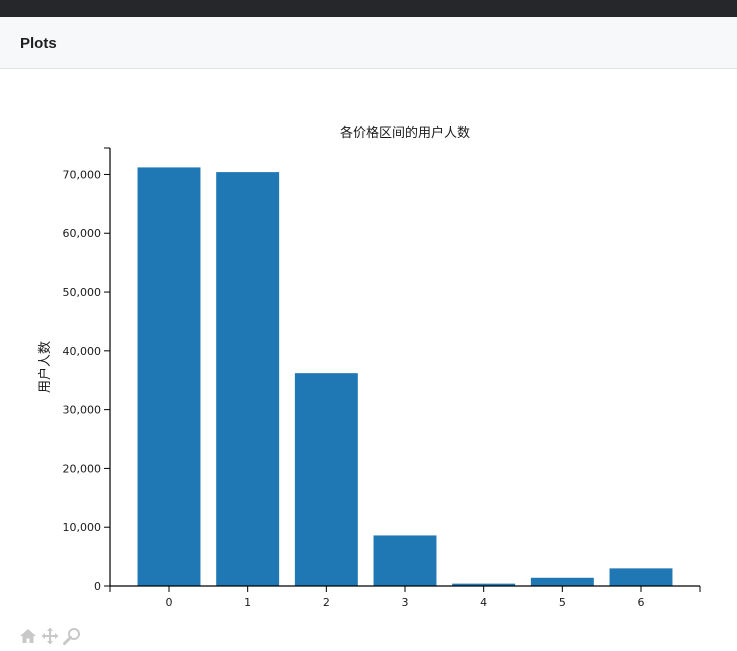  I want to click on x-tick-label: 4, so click(483, 602).